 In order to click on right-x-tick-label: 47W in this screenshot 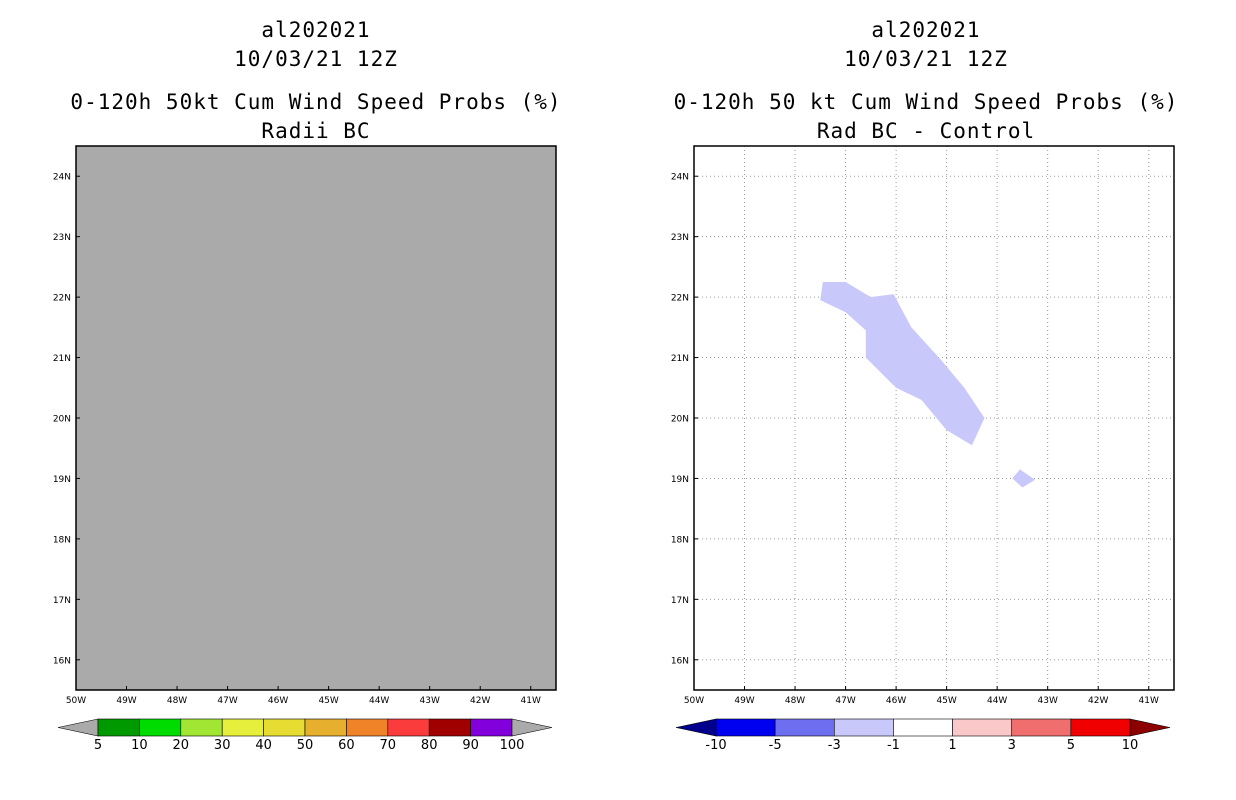, I will do `click(845, 701)`.